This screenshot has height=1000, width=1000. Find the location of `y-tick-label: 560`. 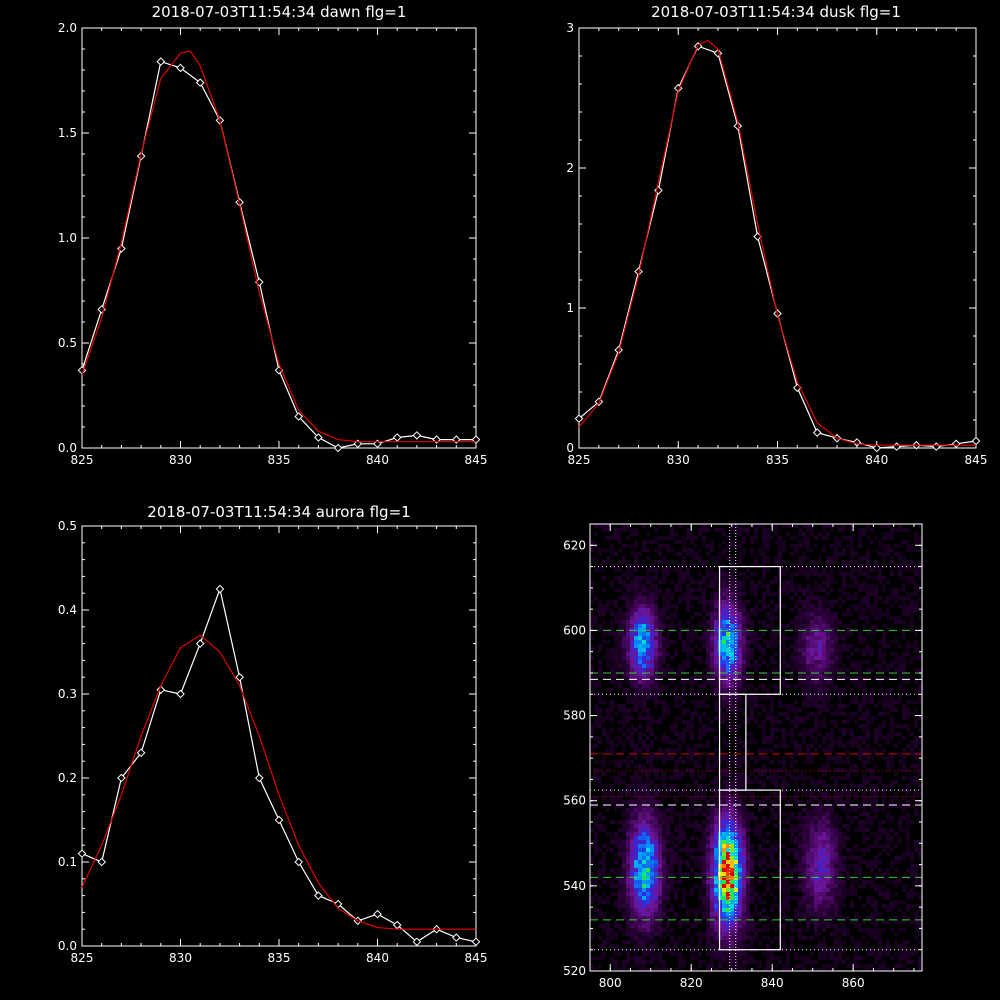

y-tick-label: 560 is located at coordinates (574, 801).